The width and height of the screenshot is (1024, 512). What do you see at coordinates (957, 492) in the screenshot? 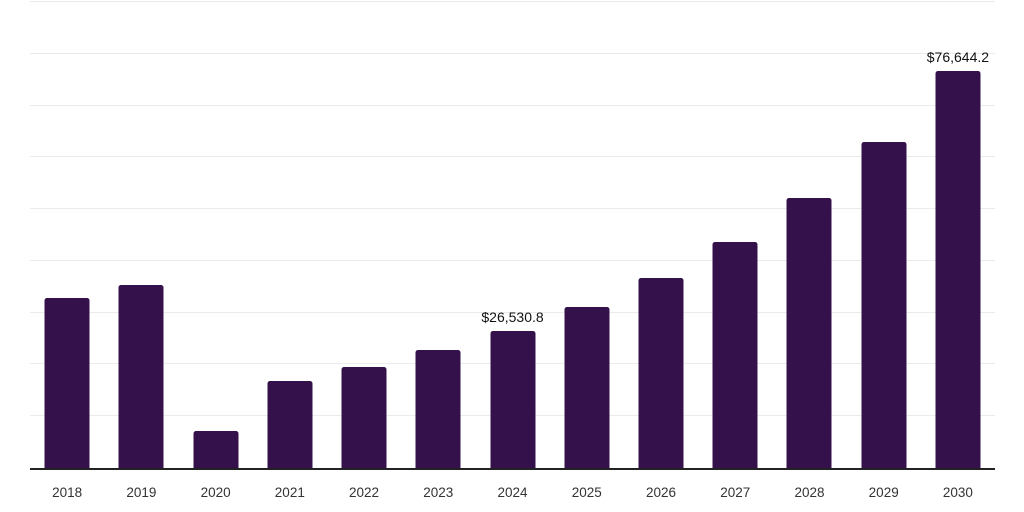
I see `x-tick-label-2030: 2030` at bounding box center [957, 492].